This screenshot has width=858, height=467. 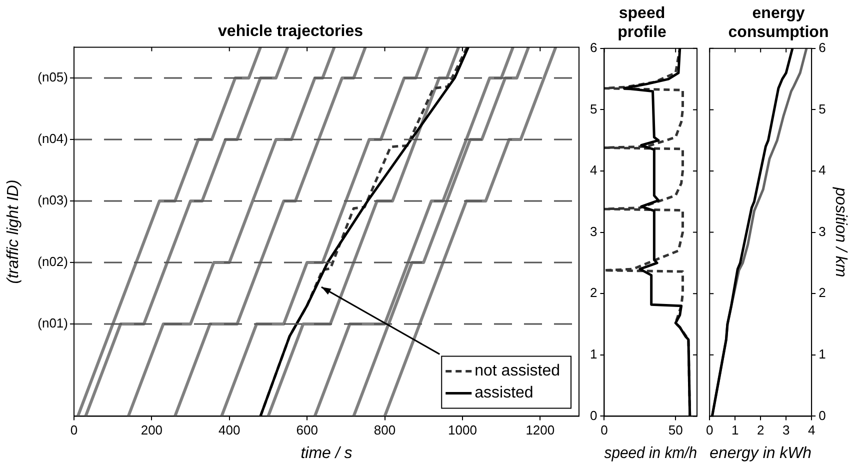 What do you see at coordinates (778, 23) in the screenshot?
I see `chart-title: energy consumption` at bounding box center [778, 23].